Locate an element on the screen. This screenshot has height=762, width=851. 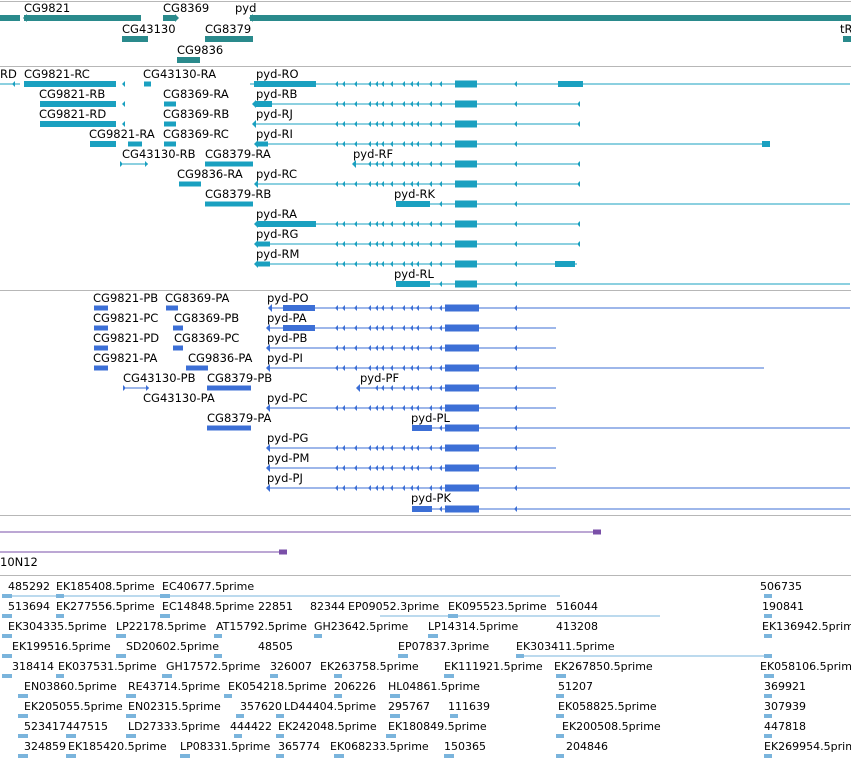
feature-label-lp14314-5prime: LP14314.5prime is located at coordinates (473, 626).